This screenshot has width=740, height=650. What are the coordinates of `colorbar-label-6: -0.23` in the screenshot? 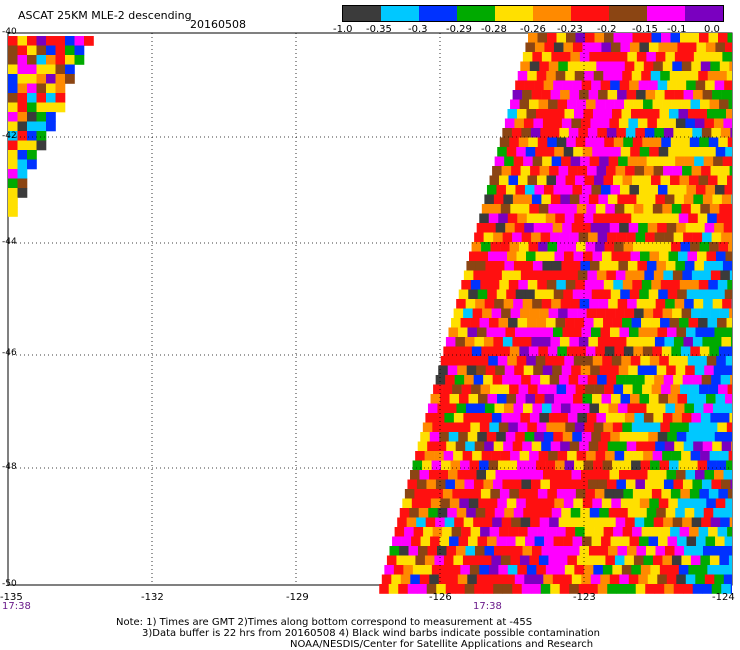 It's located at (570, 29).